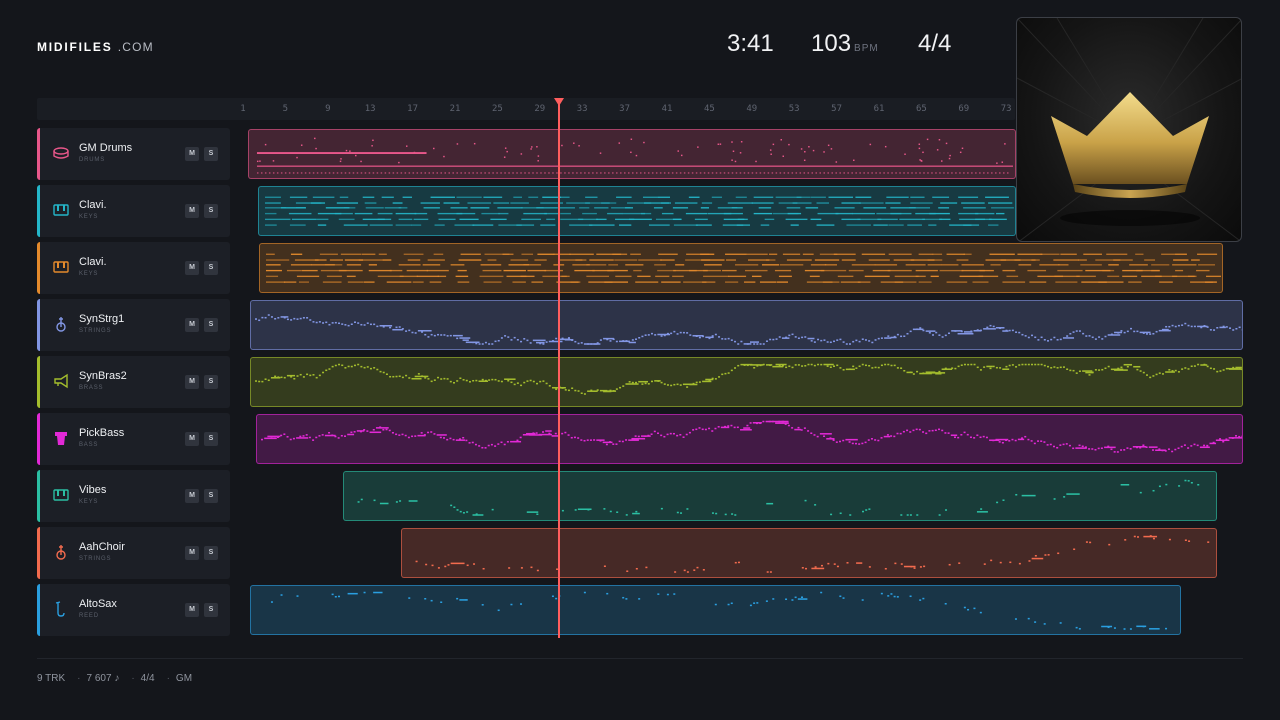 Image resolution: width=1280 pixels, height=720 pixels. What do you see at coordinates (135, 47) in the screenshot?
I see `logo-tld: .COM` at bounding box center [135, 47].